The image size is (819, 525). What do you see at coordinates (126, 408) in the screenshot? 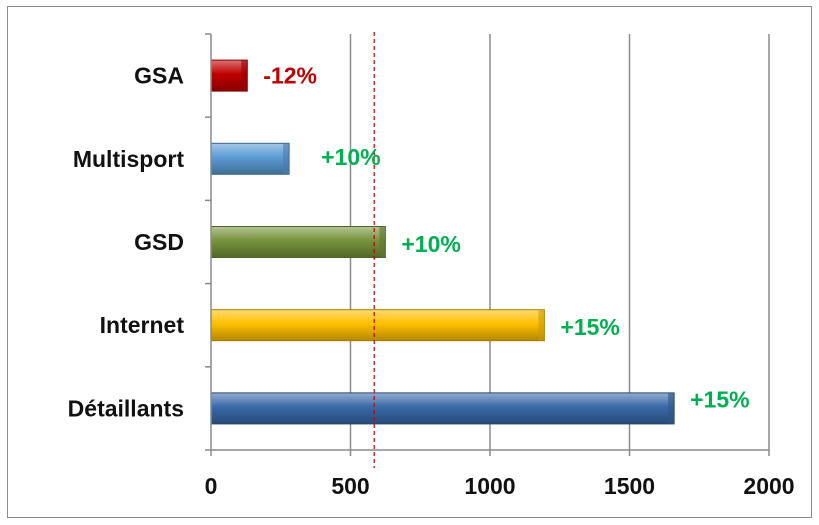
I see `category-label: Détaillants` at bounding box center [126, 408].